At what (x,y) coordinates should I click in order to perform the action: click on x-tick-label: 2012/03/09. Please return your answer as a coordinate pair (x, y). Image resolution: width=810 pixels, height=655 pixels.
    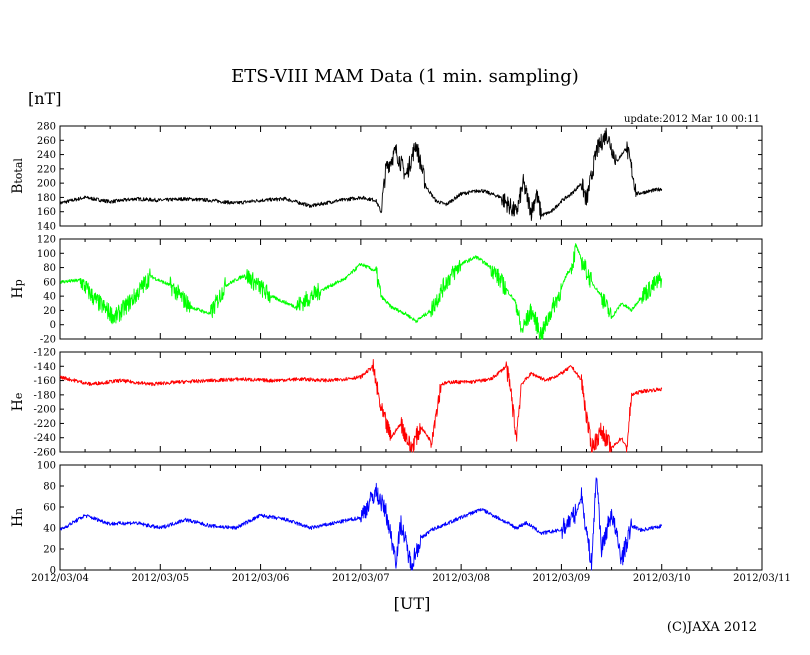
    Looking at the image, I should click on (562, 578).